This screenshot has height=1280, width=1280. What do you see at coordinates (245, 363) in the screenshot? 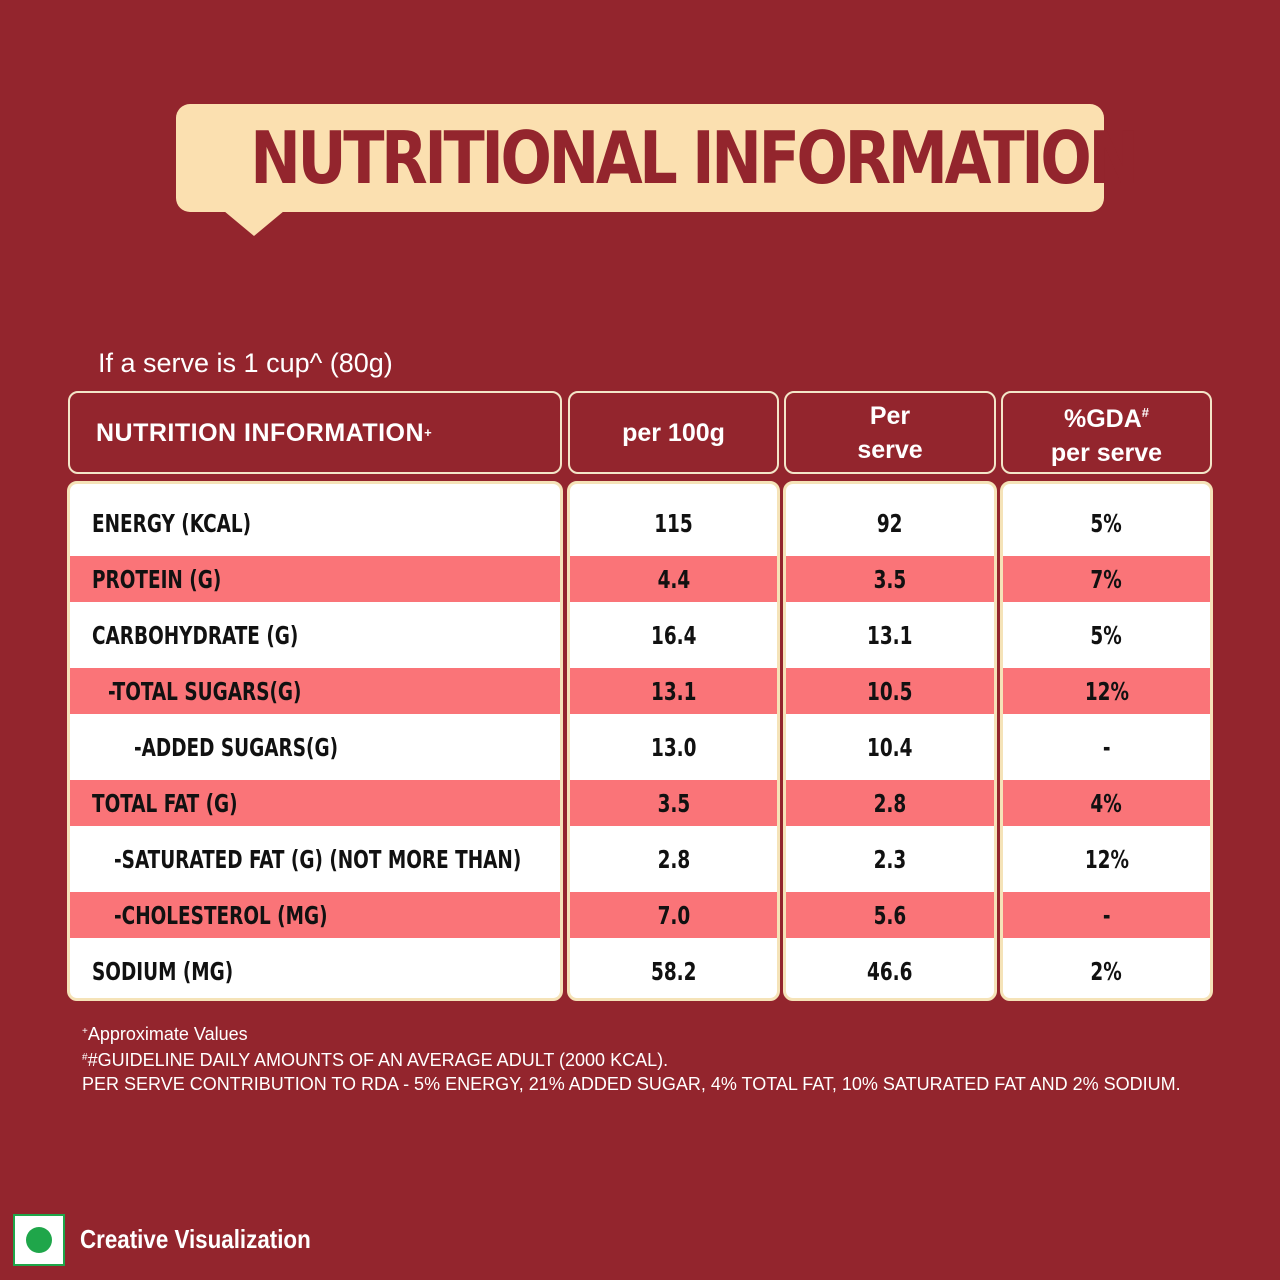
I see `serve-note: If a serve is 1 cup^ (80g)` at bounding box center [245, 363].